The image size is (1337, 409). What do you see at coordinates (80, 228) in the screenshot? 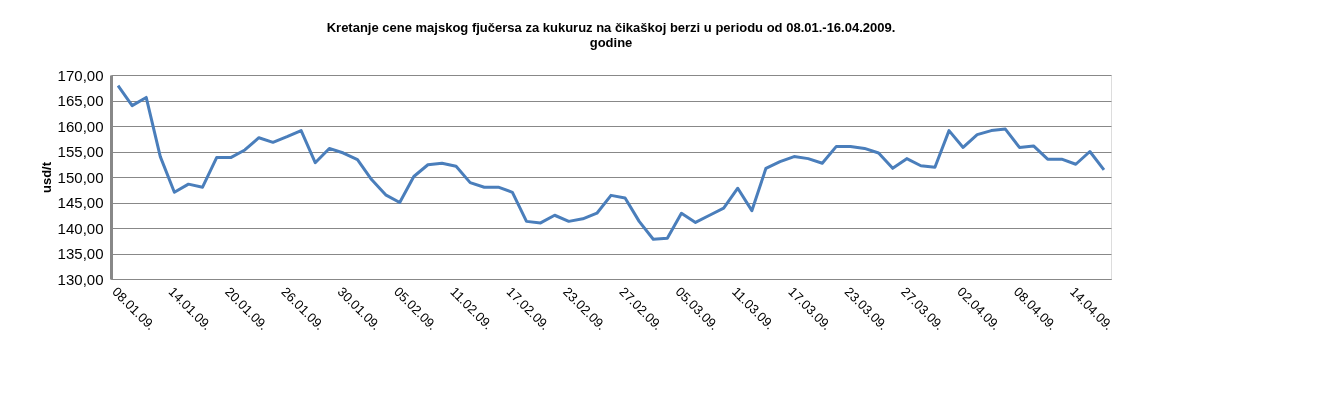
I see `y-tick-label: 140,00` at bounding box center [80, 228].